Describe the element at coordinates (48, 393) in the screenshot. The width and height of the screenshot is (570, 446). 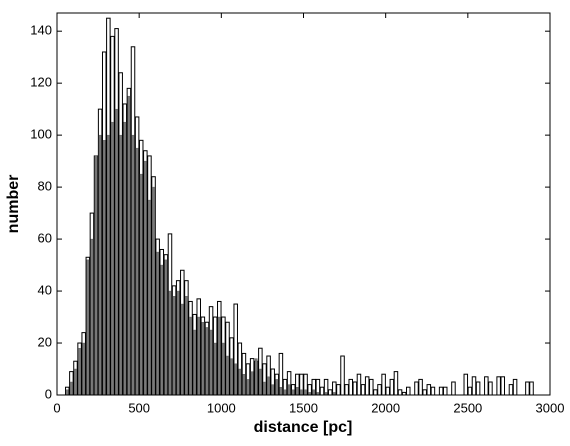
I see `y-tick-label: 0` at that location.